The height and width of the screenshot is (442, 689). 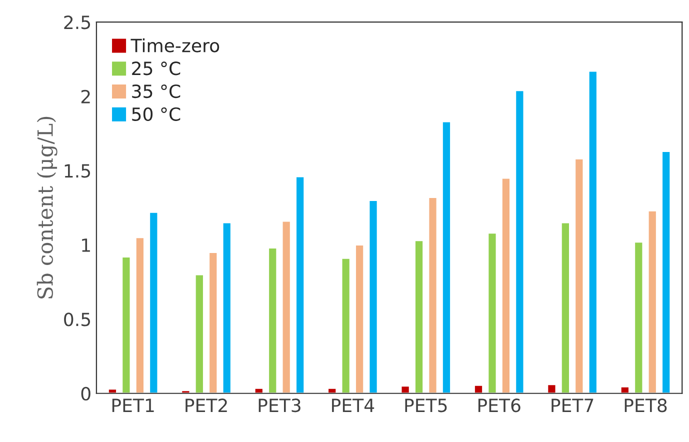 I want to click on y-tick-label: 1.5, so click(x=77, y=171).